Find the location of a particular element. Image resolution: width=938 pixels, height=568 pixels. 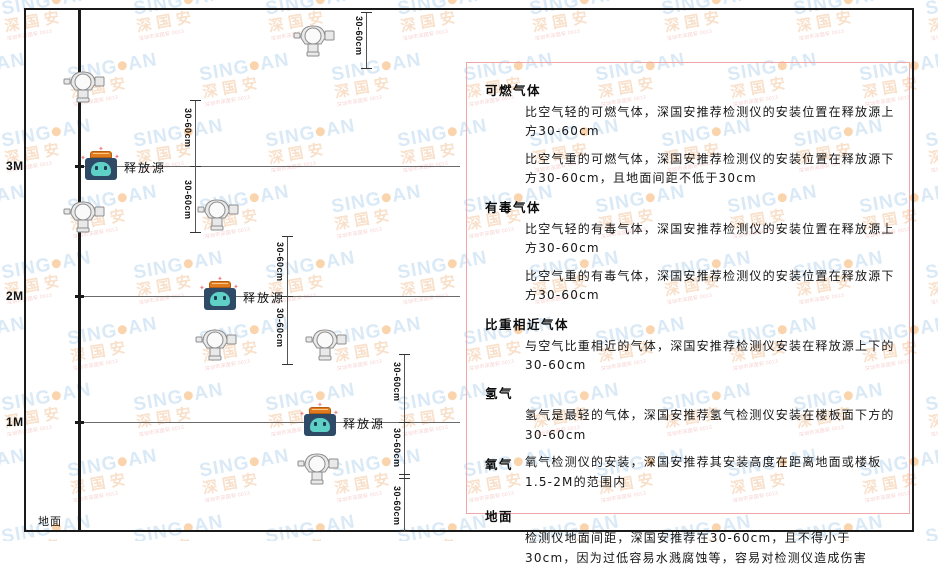

vertical-axis is located at coordinates (79, 270).